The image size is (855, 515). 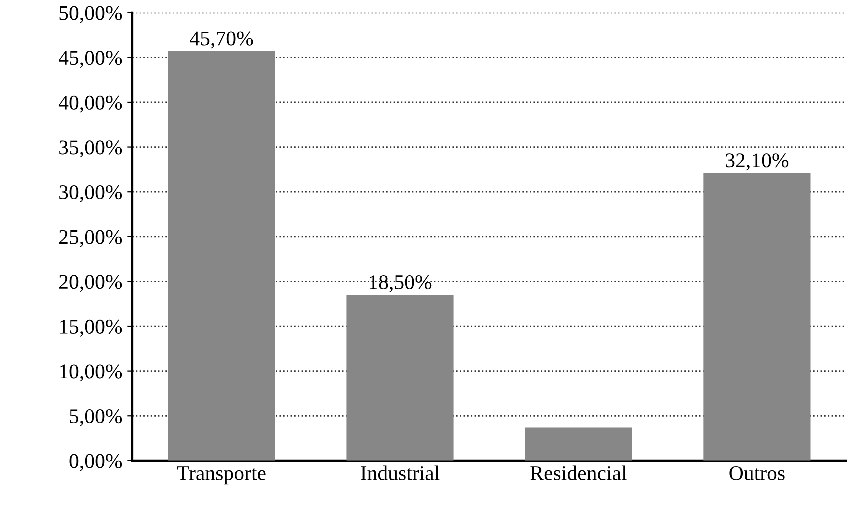 I want to click on y-tick-label: 25,00%, so click(x=90, y=239).